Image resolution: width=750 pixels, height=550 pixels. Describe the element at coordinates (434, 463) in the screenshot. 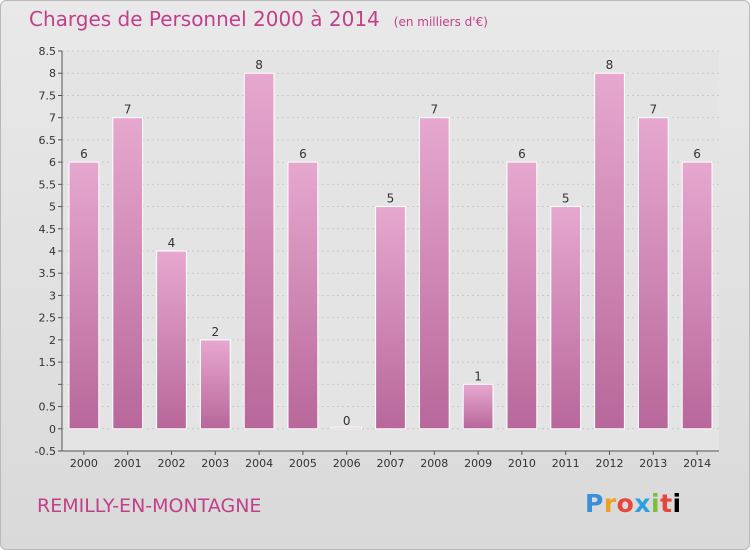

I see `x-tick-label: 2008` at that location.